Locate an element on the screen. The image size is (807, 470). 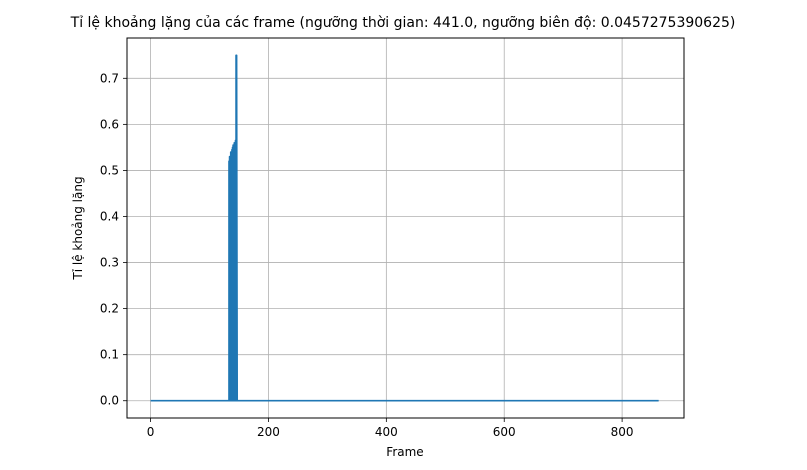
y-axis: 0.0 0.1 0.2 0.3 0.4 0.5 0.6 0.7 is located at coordinates (113, 239).